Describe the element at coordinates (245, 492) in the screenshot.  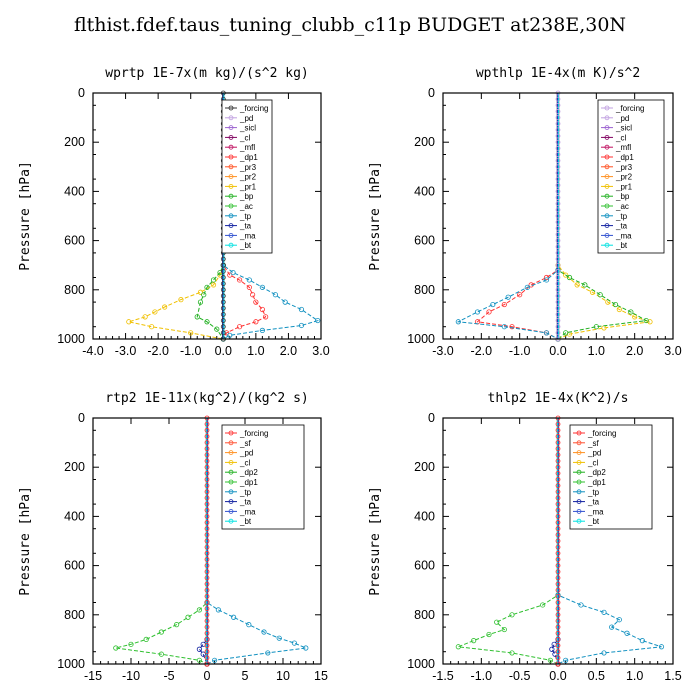
I see `legend-label: _tp` at that location.